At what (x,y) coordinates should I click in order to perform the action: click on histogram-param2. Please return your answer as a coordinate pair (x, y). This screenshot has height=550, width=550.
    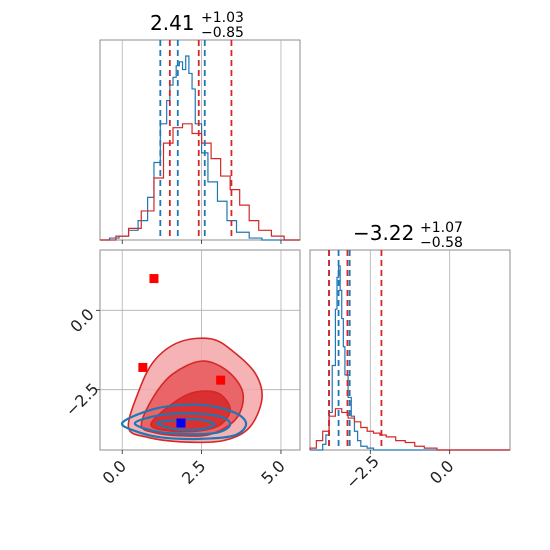
    Looking at the image, I should click on (409, 350).